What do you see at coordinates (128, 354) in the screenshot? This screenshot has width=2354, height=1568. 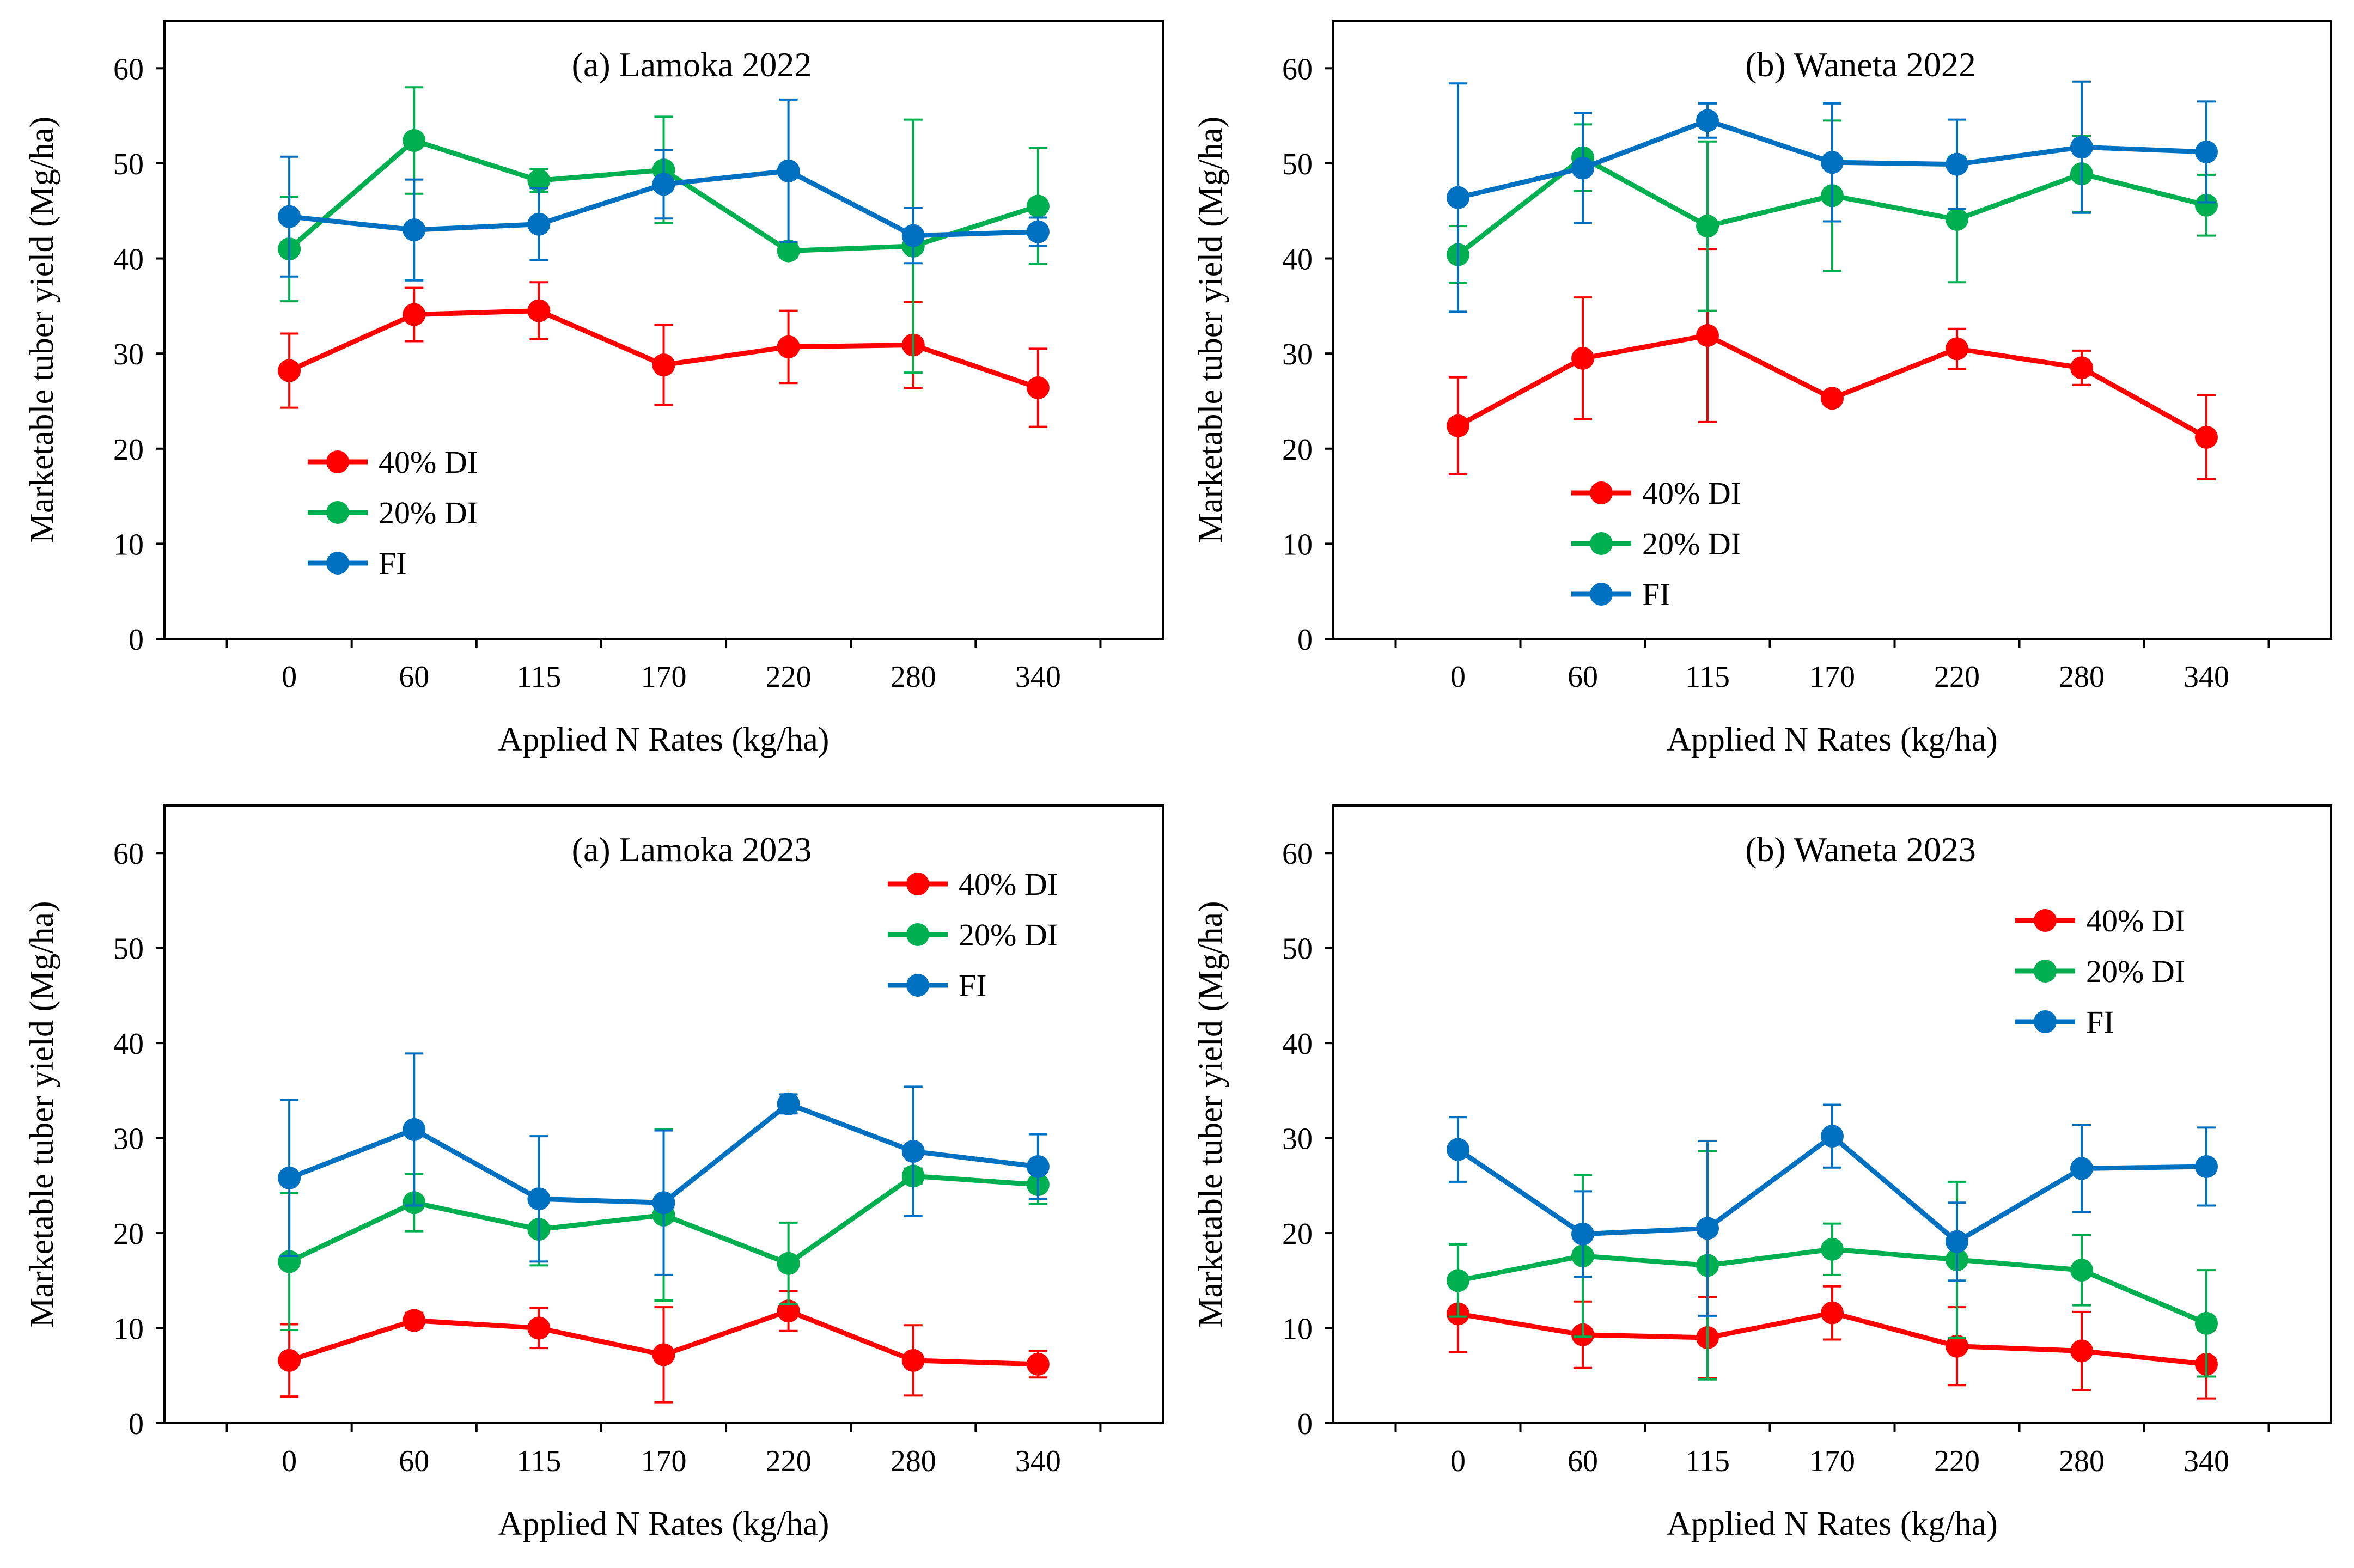 I see `y-tick-label: 30` at bounding box center [128, 354].